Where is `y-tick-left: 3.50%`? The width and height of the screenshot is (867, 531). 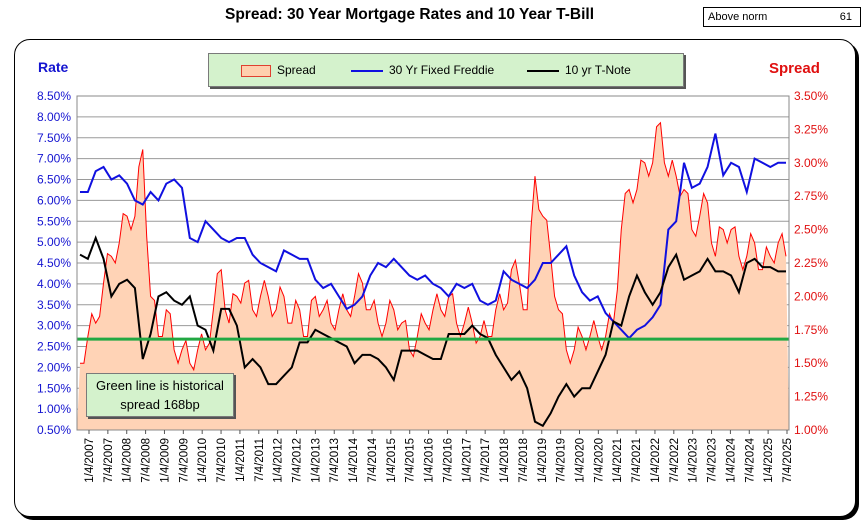
y-tick-left: 3.50% is located at coordinates (54, 305).